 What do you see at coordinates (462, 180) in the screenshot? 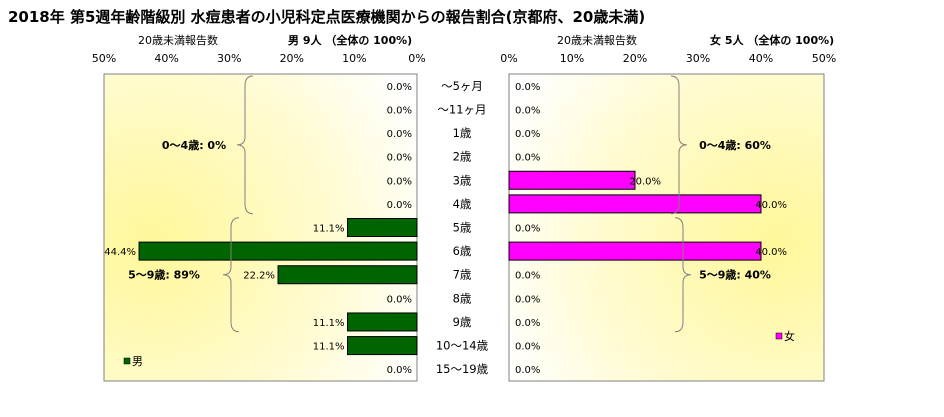
I see `category-label: 3歳` at bounding box center [462, 180].